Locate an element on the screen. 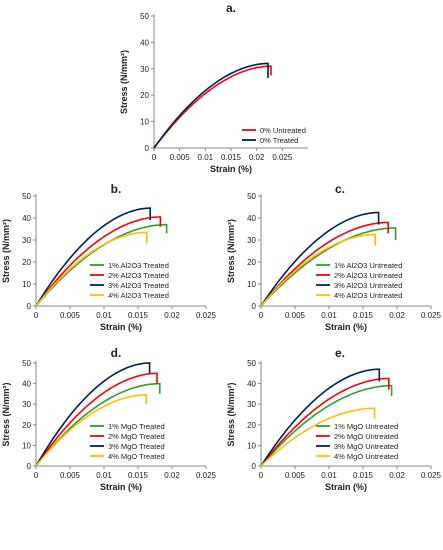  legend-label: 3% Al2O3 Treated is located at coordinates (138, 285).